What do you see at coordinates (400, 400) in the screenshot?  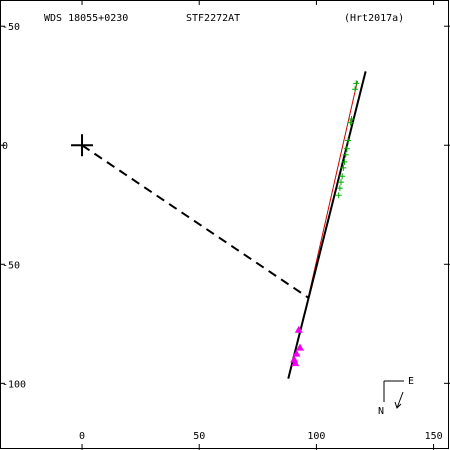 I see `motion-arrow` at bounding box center [400, 400].